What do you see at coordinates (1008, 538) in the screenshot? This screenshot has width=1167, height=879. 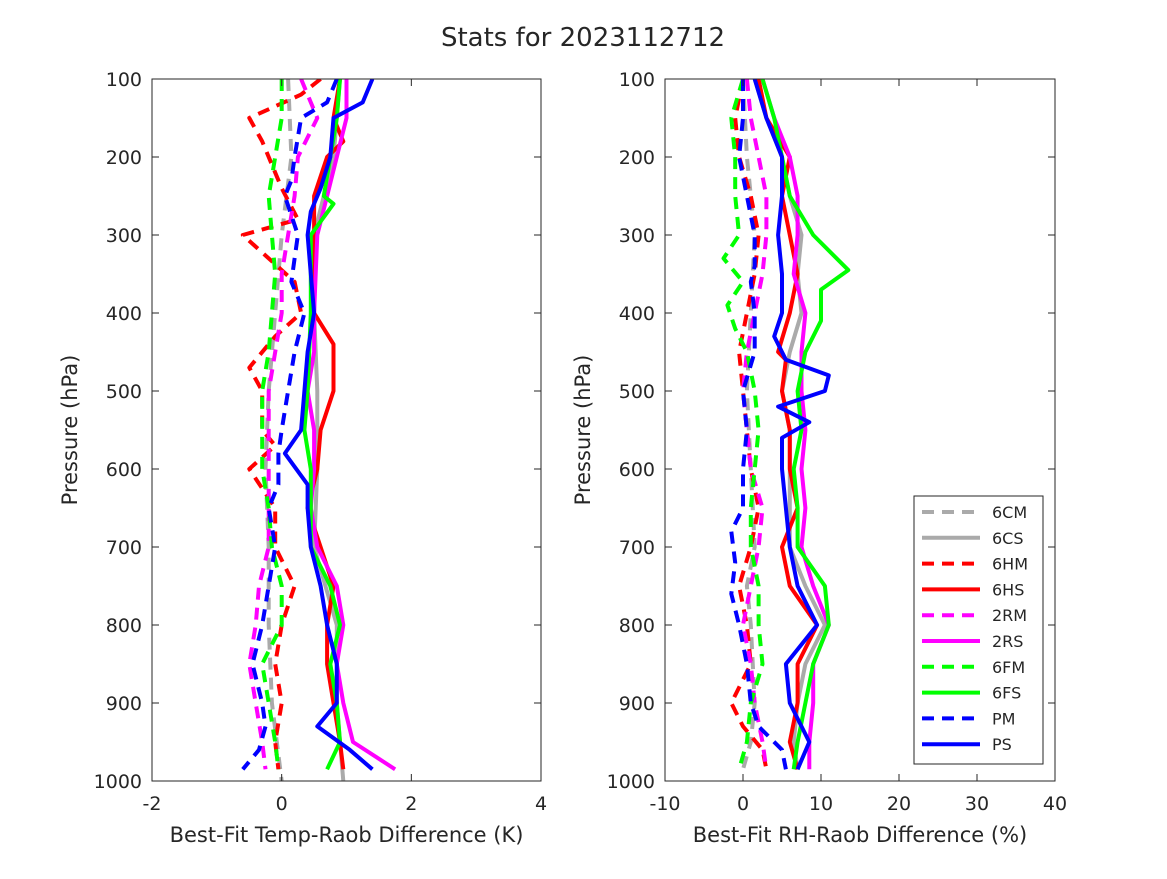 I see `legend-label-6cs: 6CS` at bounding box center [1008, 538].